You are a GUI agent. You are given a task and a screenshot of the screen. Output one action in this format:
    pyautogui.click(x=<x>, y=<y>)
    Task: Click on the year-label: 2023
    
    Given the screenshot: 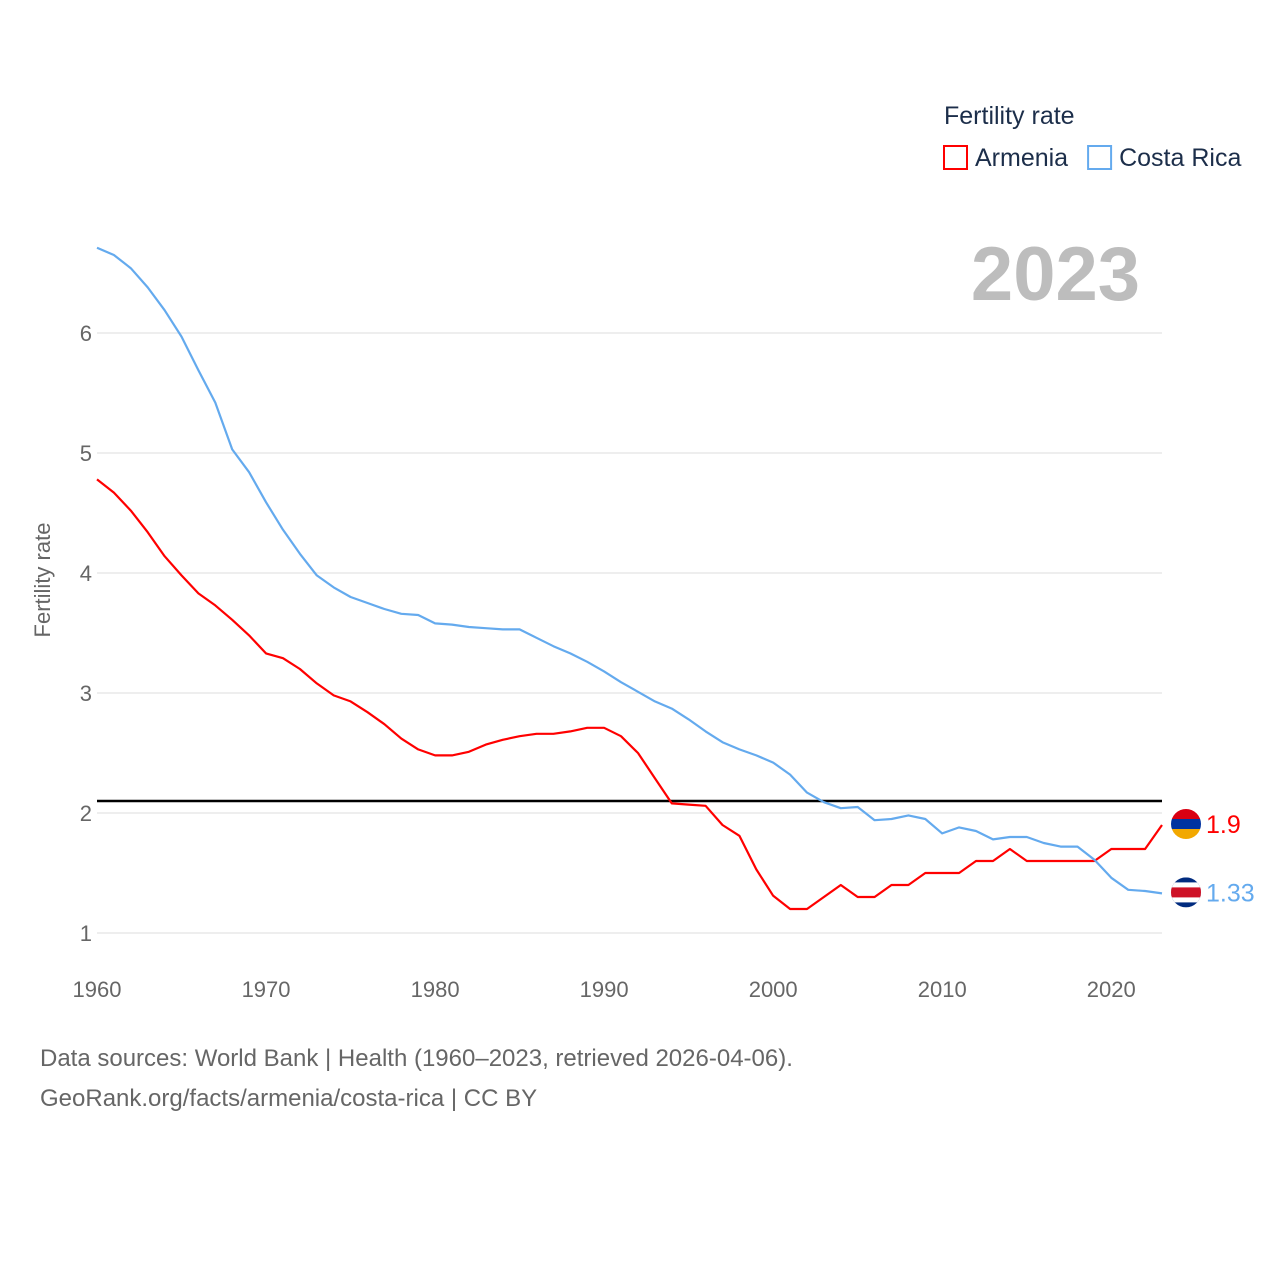 What is the action you would take?
    pyautogui.click(x=1055, y=274)
    